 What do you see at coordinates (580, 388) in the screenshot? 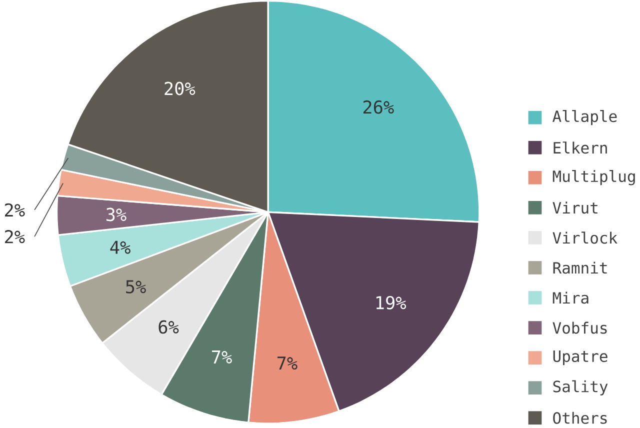
I see `legend-label: Sality` at bounding box center [580, 388].